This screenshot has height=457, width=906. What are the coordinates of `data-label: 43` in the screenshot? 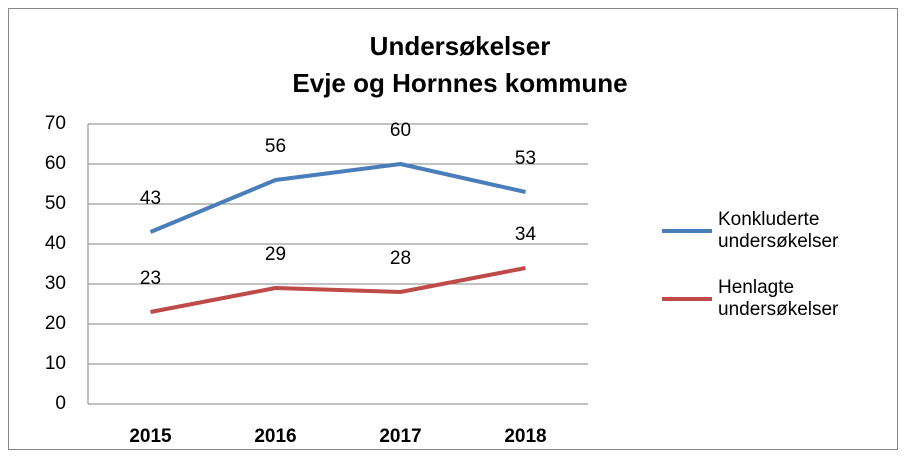 It's located at (150, 198).